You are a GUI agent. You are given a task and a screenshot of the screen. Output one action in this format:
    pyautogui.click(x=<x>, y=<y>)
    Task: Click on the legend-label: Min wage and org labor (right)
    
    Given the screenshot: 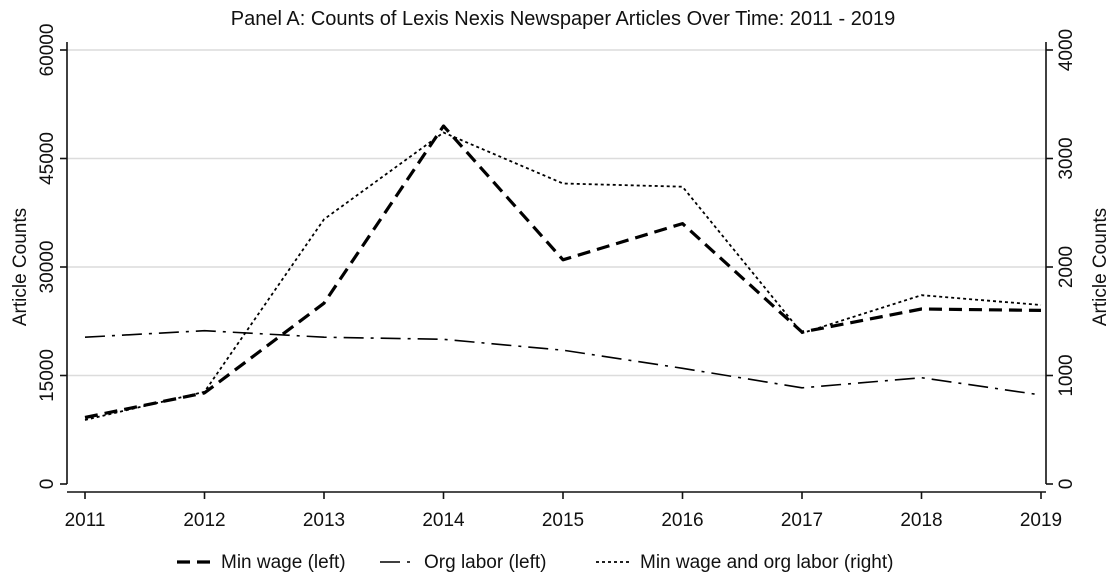 What is the action you would take?
    pyautogui.click(x=766, y=562)
    